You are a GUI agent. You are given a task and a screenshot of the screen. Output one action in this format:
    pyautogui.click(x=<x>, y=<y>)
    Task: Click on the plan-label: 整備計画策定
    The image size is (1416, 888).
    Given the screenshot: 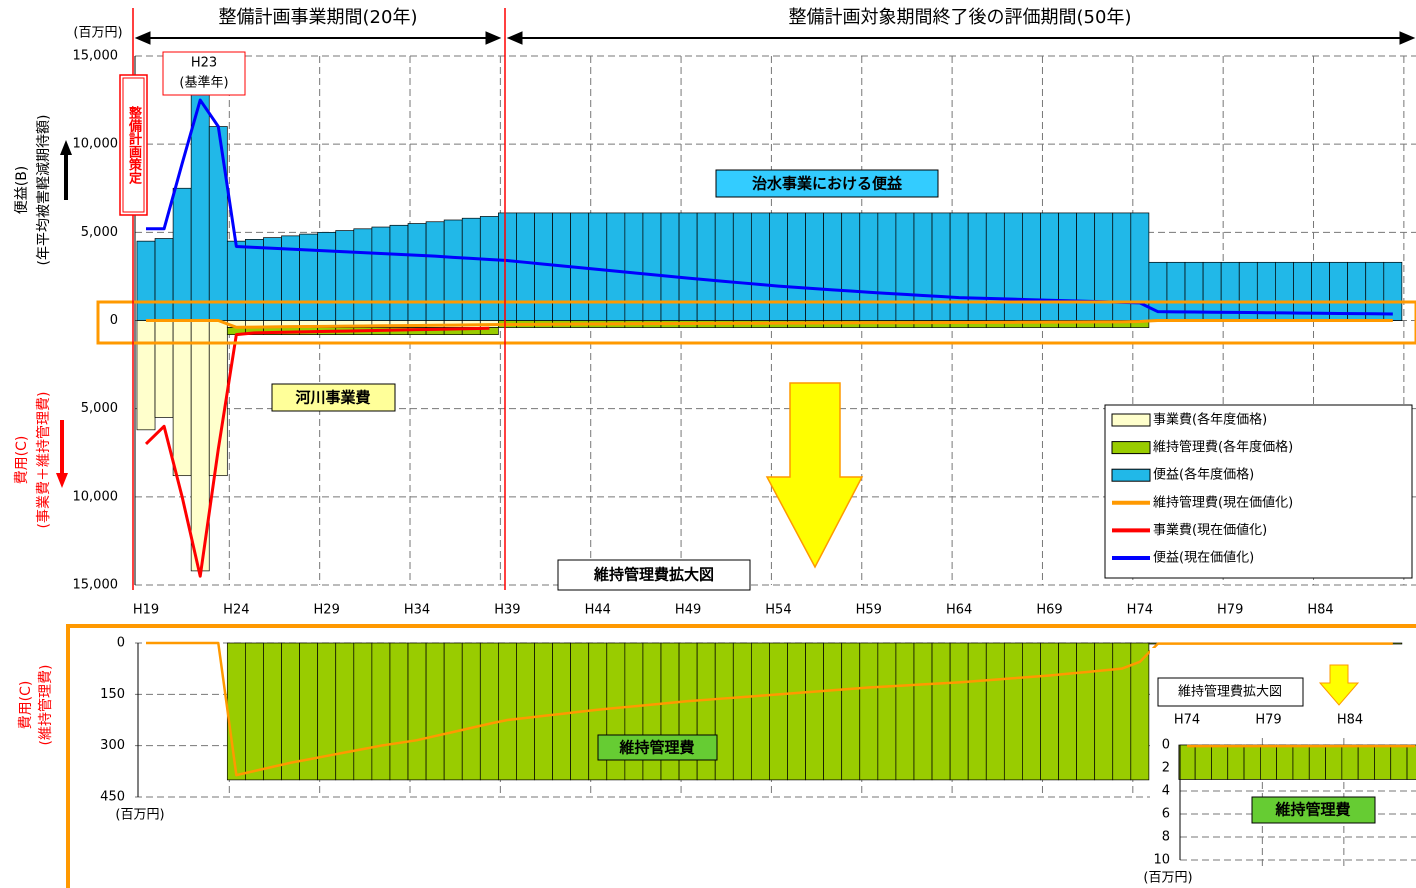 What is the action you would take?
    pyautogui.click(x=134, y=145)
    